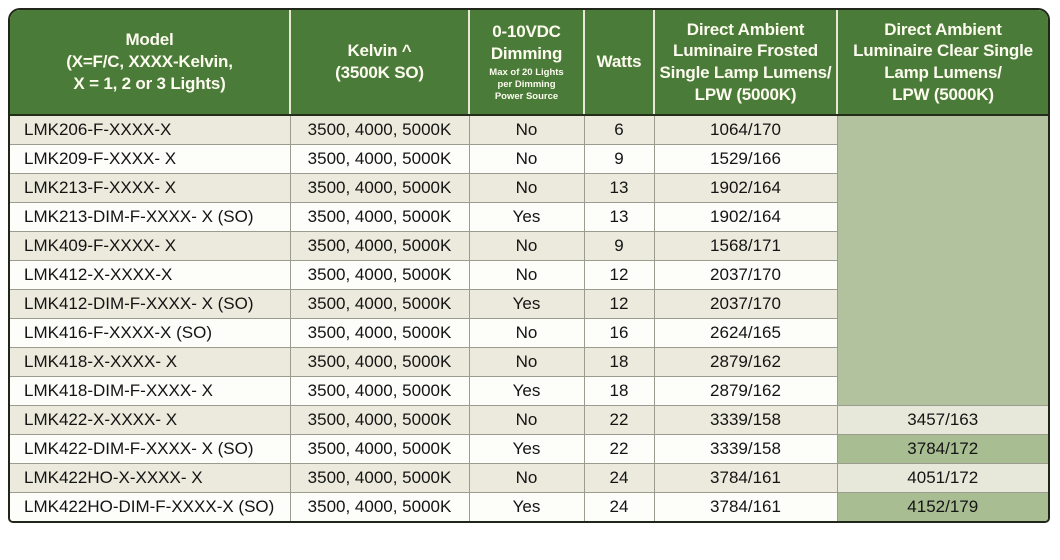 Image resolution: width=1060 pixels, height=560 pixels. What do you see at coordinates (942, 478) in the screenshot?
I see `clear-lumens-cell: 4051/172` at bounding box center [942, 478].